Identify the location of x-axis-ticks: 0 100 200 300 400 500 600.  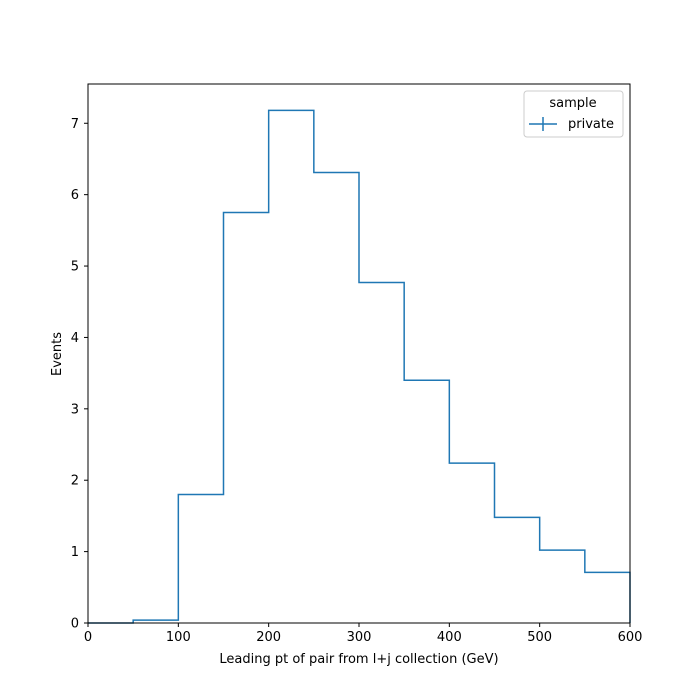
(363, 634).